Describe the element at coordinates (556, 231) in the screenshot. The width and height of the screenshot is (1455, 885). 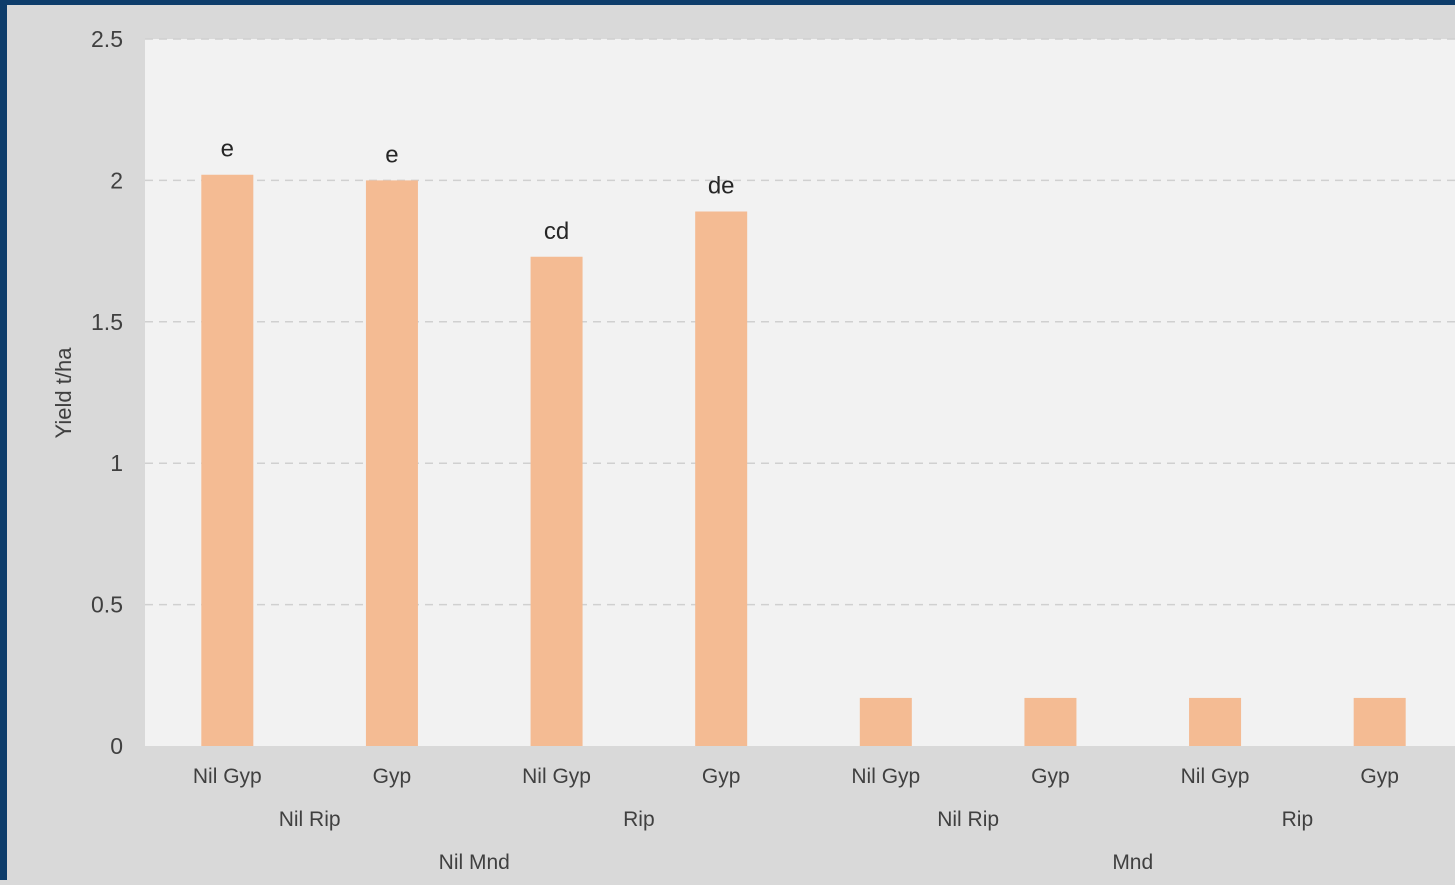
I see `data-label: cd` at that location.